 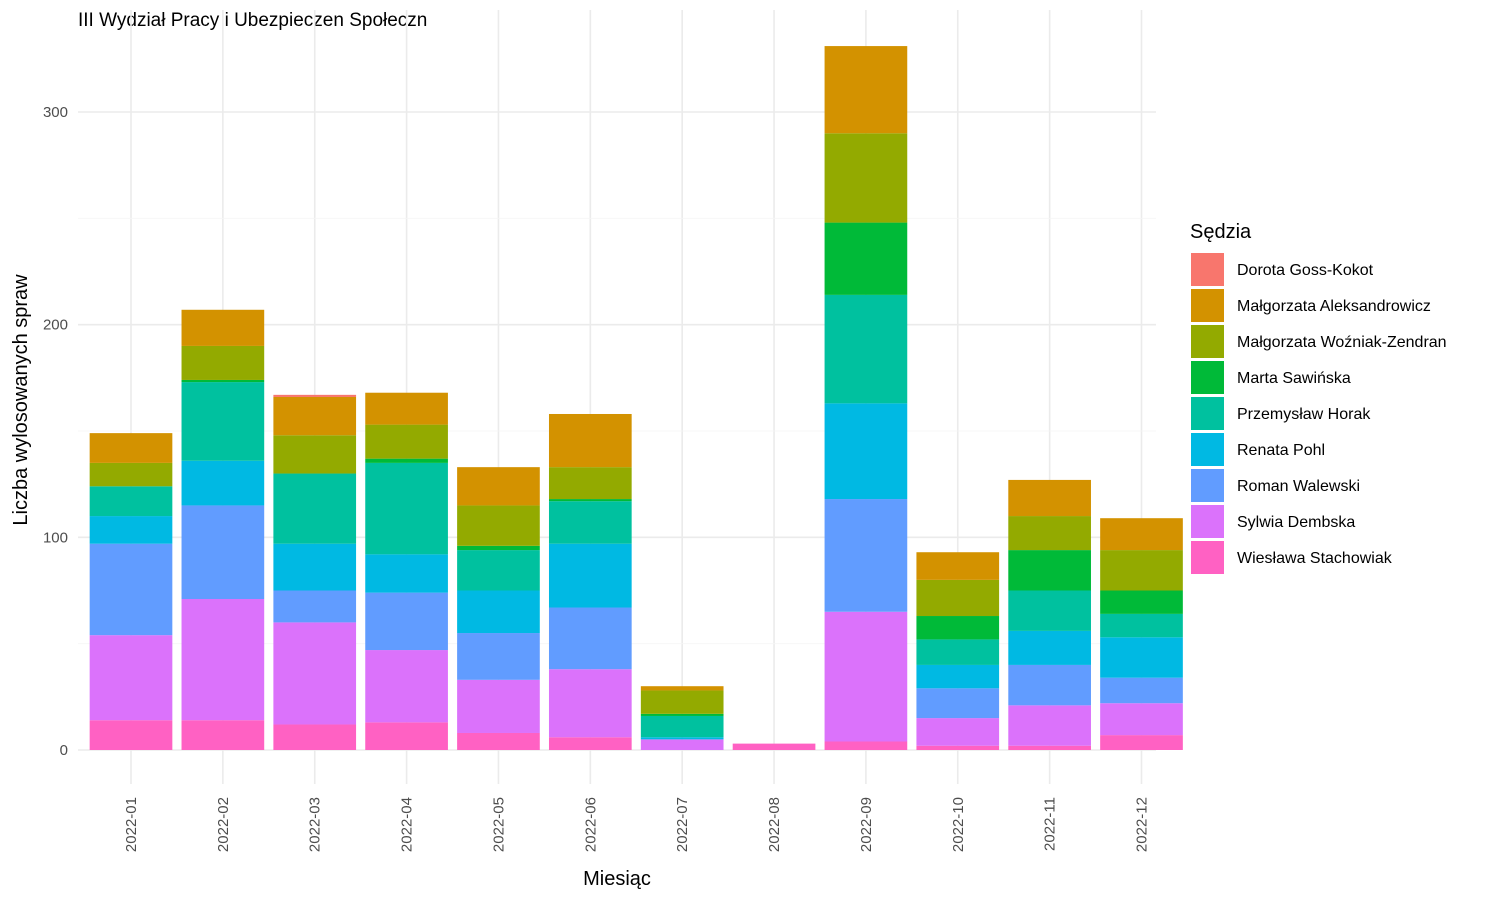 What do you see at coordinates (1304, 414) in the screenshot?
I see `legend-label: Przemysław Horak` at bounding box center [1304, 414].